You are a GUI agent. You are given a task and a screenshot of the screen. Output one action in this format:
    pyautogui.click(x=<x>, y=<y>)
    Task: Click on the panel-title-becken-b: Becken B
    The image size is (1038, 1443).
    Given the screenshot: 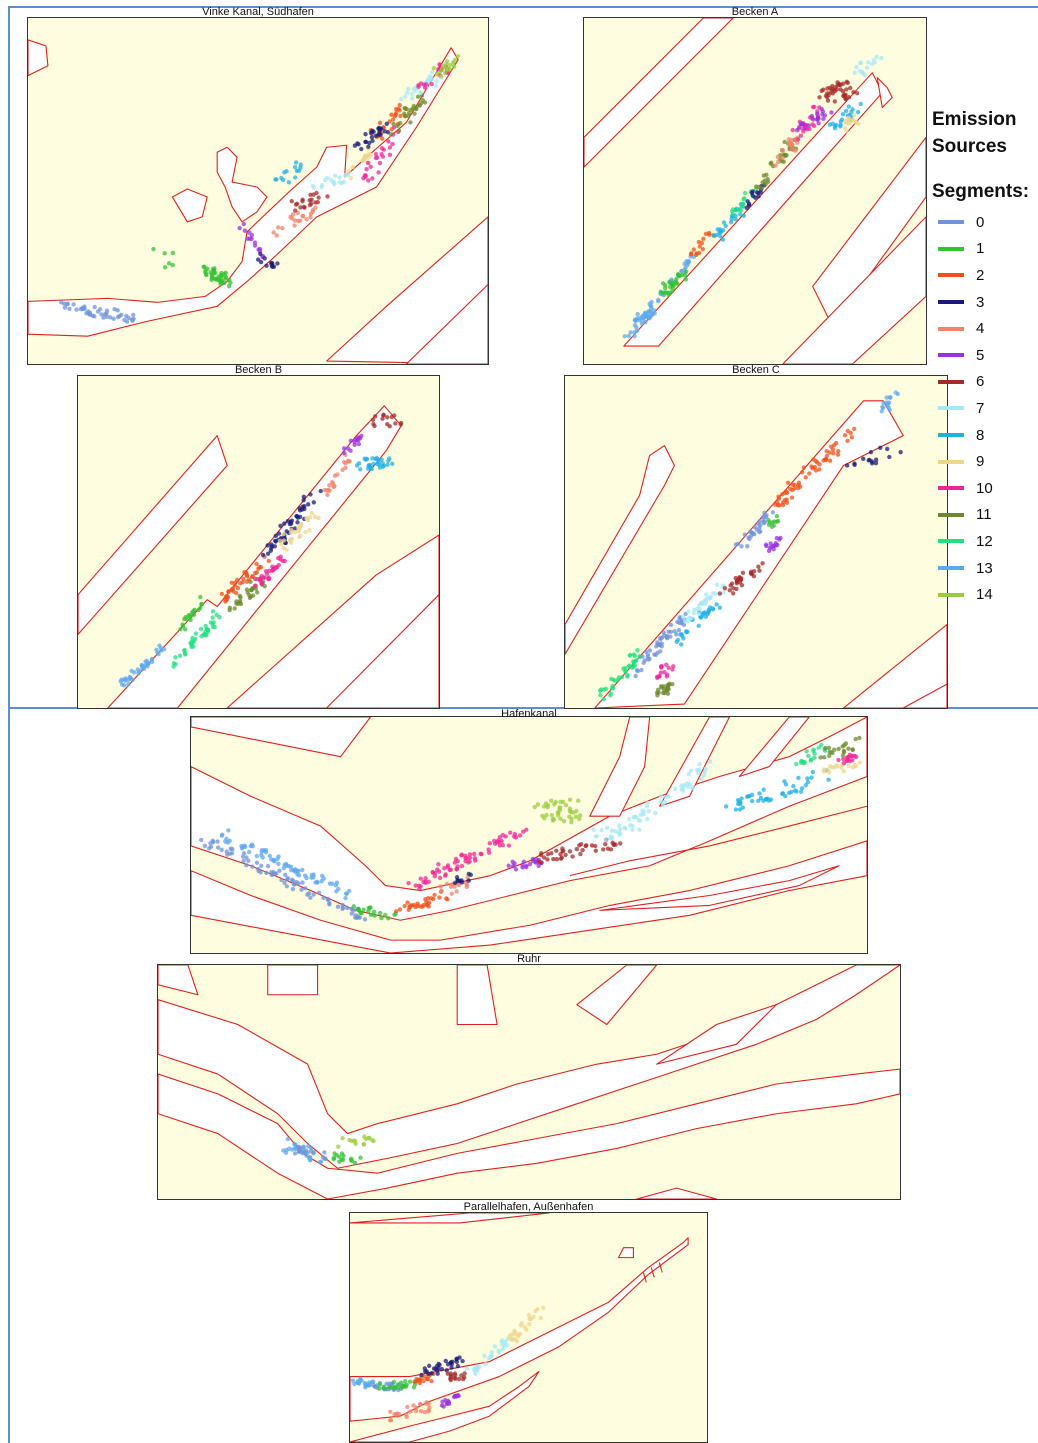 What is the action you would take?
    pyautogui.click(x=258, y=370)
    